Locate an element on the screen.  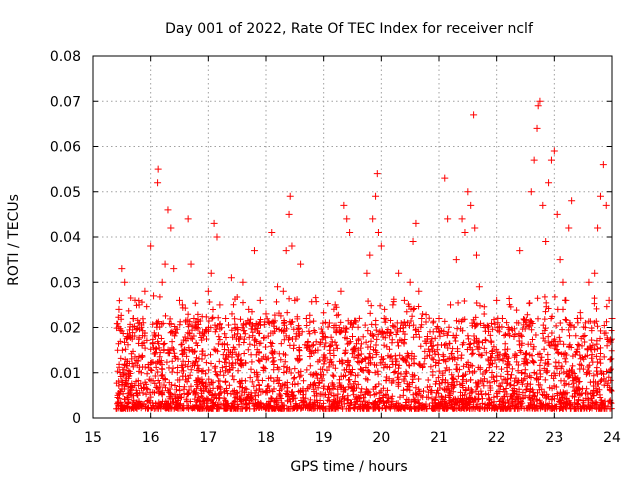
x-tick-label: 15 is located at coordinates (93, 438).